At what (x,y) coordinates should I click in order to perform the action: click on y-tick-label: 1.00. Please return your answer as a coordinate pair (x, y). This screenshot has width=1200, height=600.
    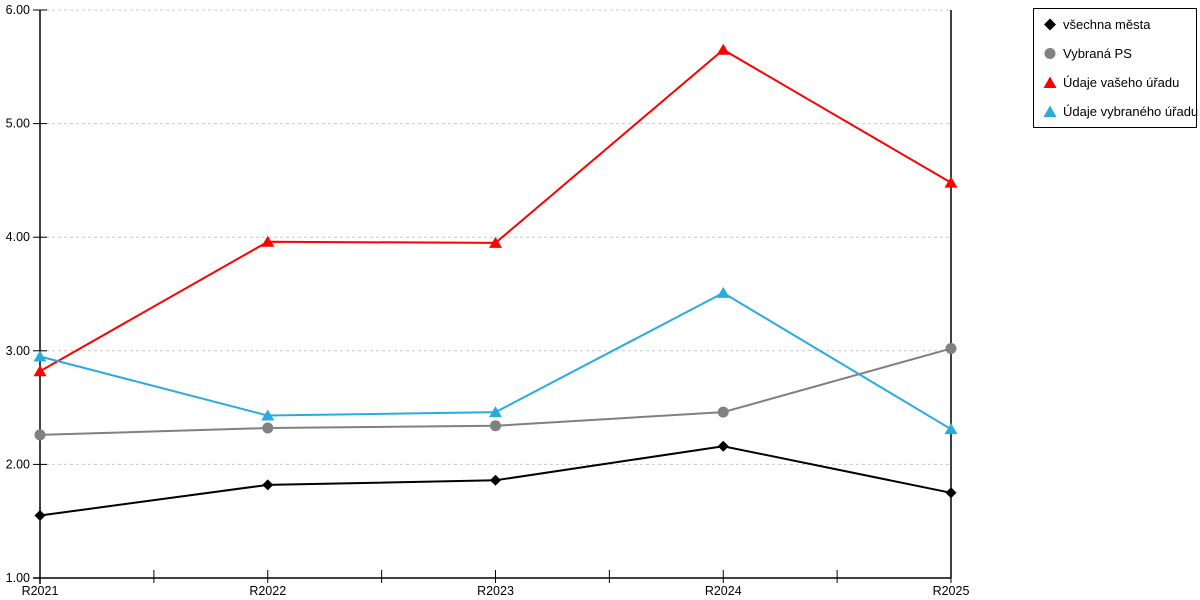
    Looking at the image, I should click on (18, 578).